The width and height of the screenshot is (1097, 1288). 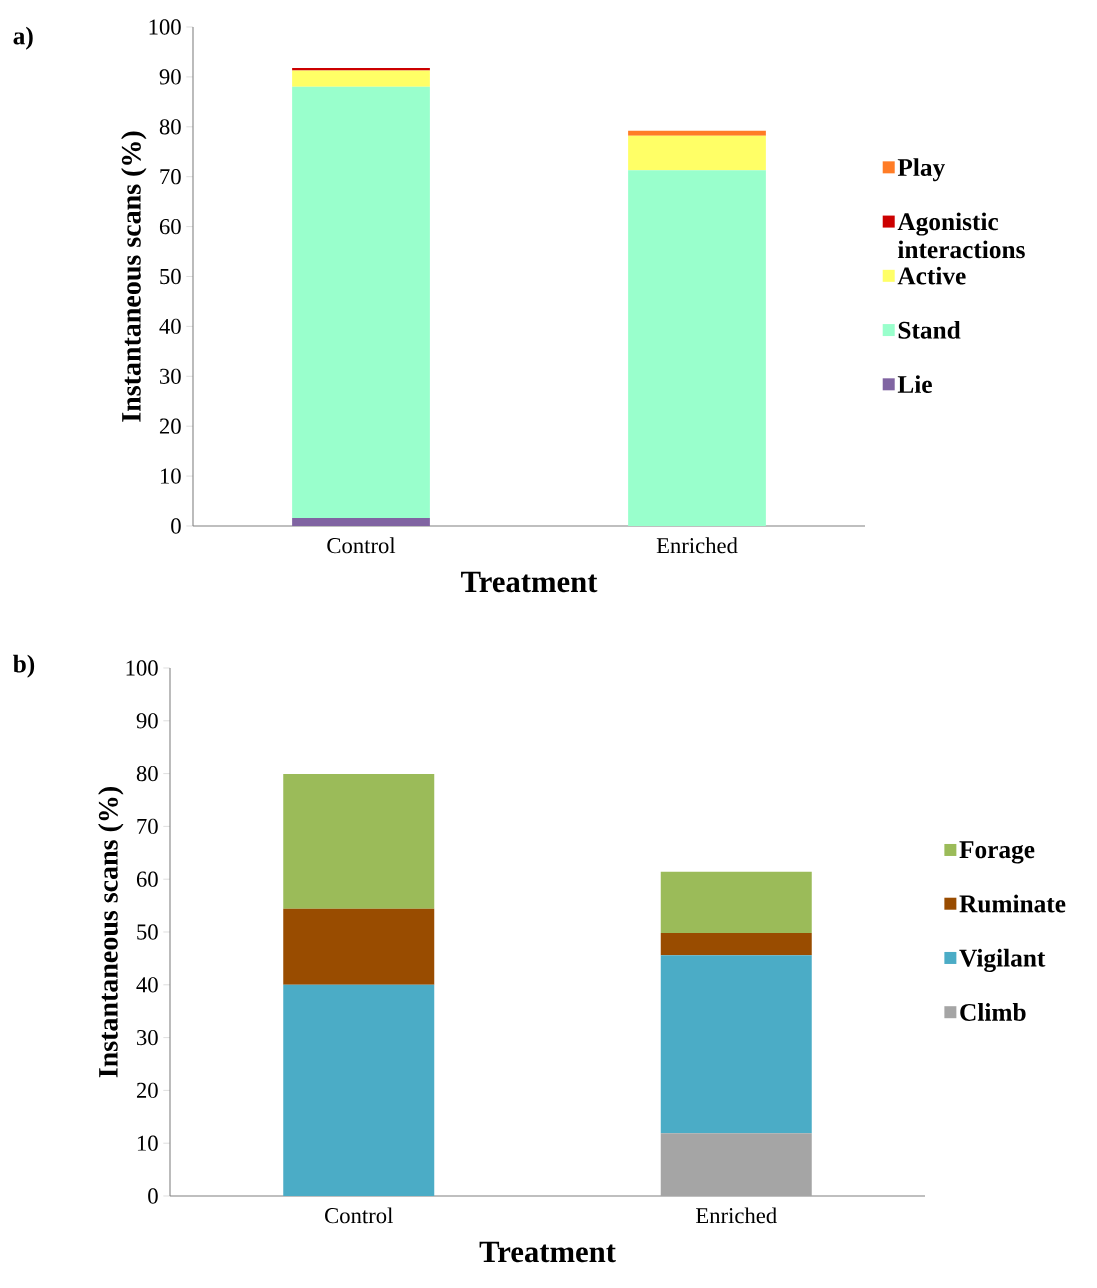 I want to click on legend-label: Active, so click(x=931, y=275).